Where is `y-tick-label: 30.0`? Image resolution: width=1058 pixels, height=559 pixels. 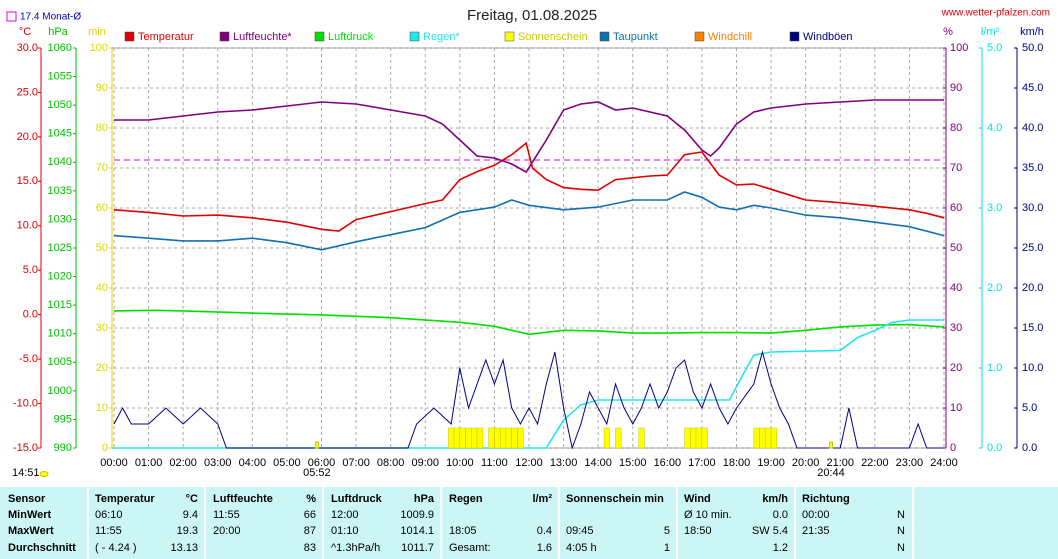
y-tick-label: 30.0 is located at coordinates (1032, 208).